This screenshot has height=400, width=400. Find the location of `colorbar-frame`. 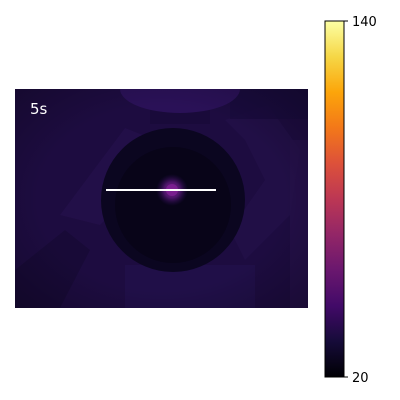

colorbar-frame is located at coordinates (334, 199).